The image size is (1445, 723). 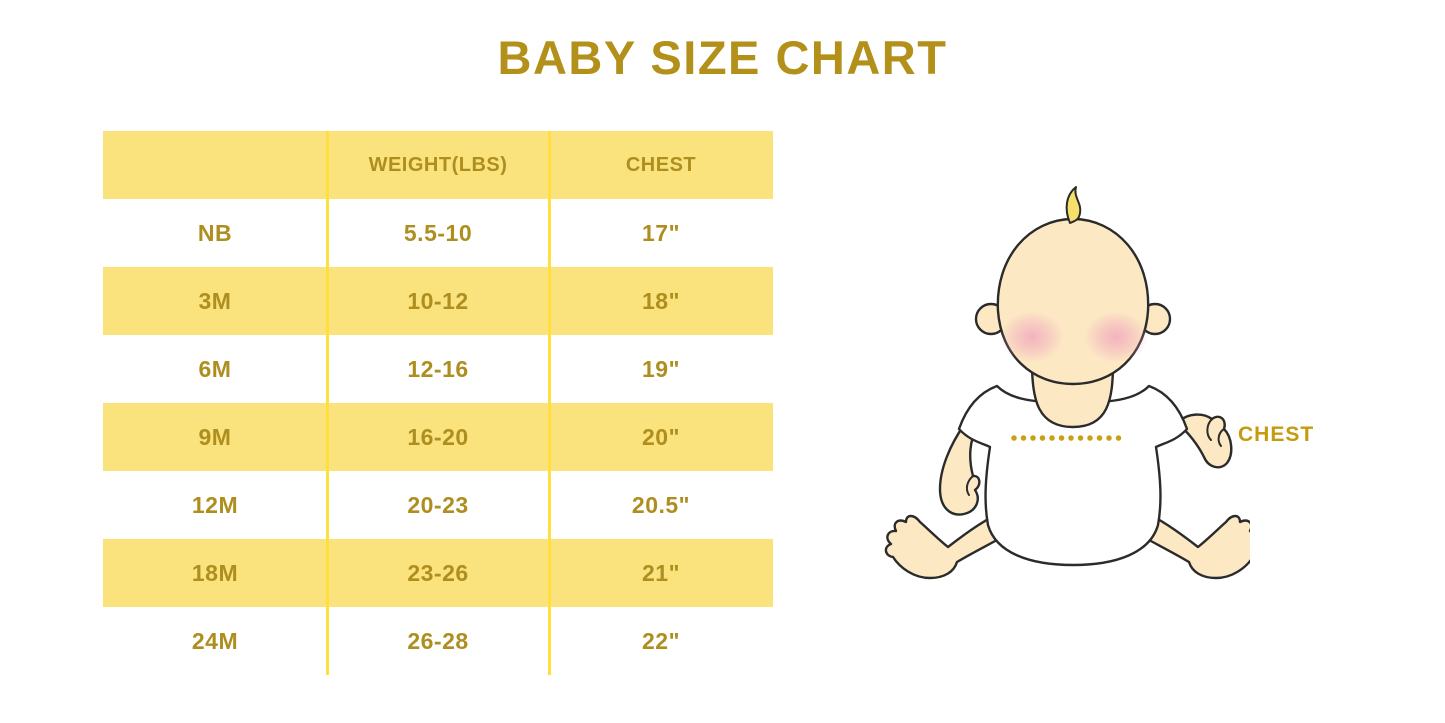 I want to click on weight-cell: 10-12, so click(x=438, y=300).